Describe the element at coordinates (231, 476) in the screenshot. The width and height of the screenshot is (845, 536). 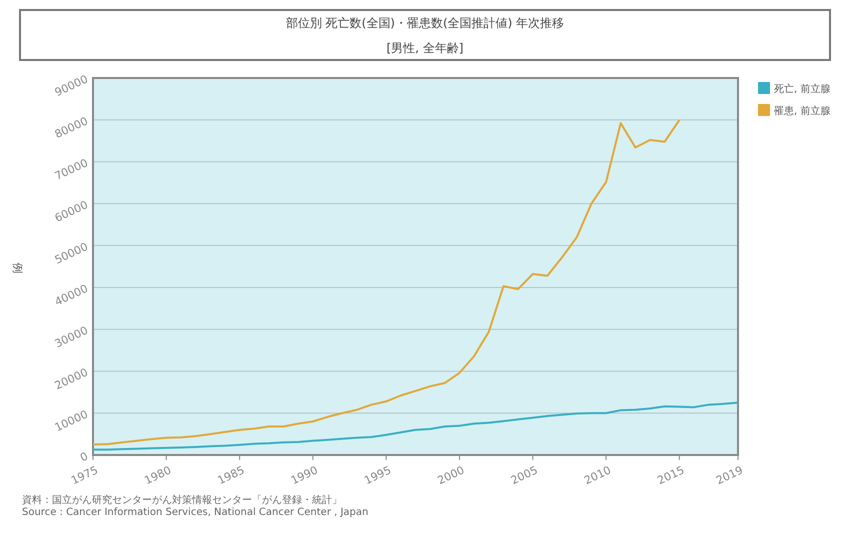
I see `x-tick-label: 1985` at that location.